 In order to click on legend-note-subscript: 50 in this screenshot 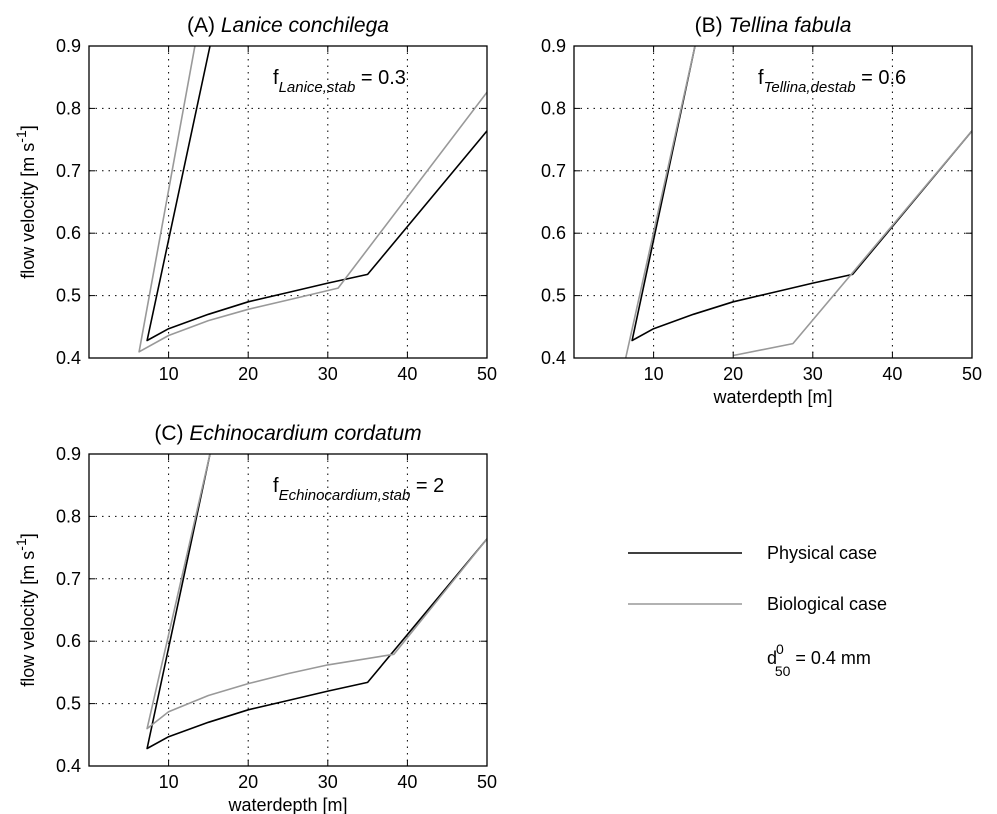, I will do `click(783, 671)`.